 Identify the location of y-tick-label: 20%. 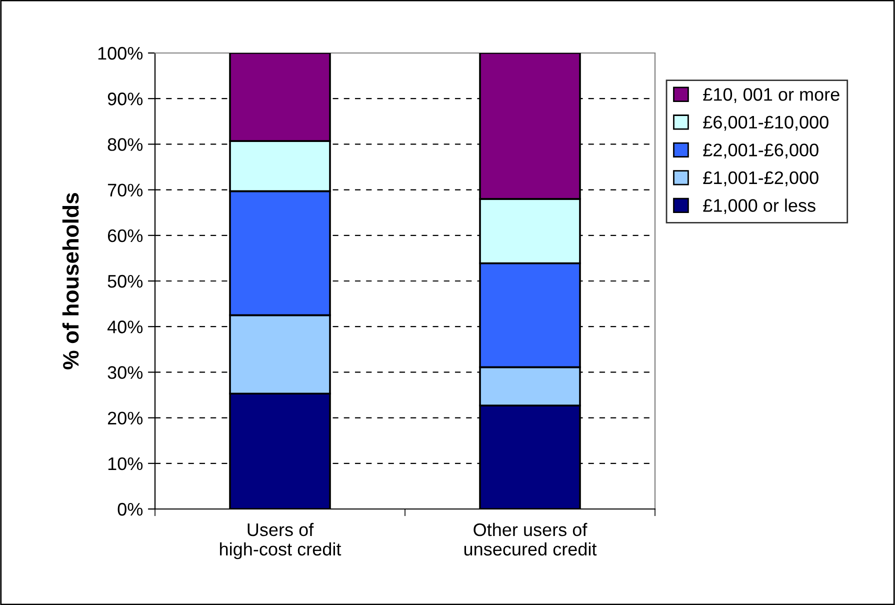
(125, 418).